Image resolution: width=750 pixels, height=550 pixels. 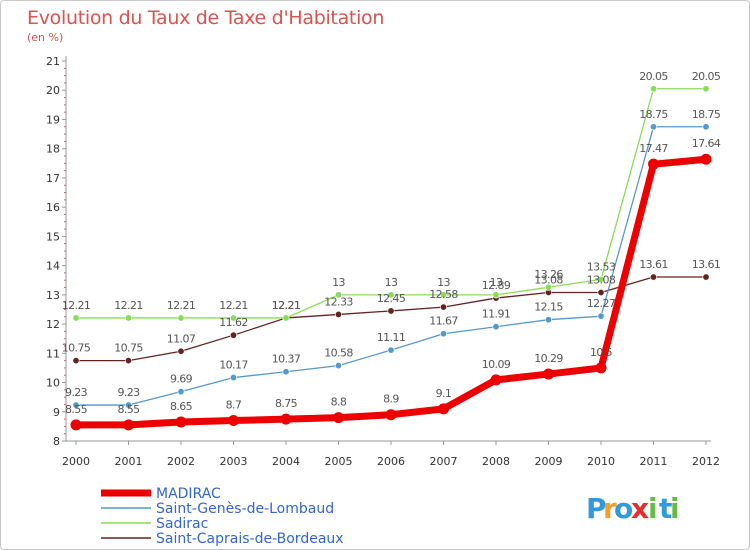 I want to click on data-label-1: 11.11, so click(x=391, y=337).